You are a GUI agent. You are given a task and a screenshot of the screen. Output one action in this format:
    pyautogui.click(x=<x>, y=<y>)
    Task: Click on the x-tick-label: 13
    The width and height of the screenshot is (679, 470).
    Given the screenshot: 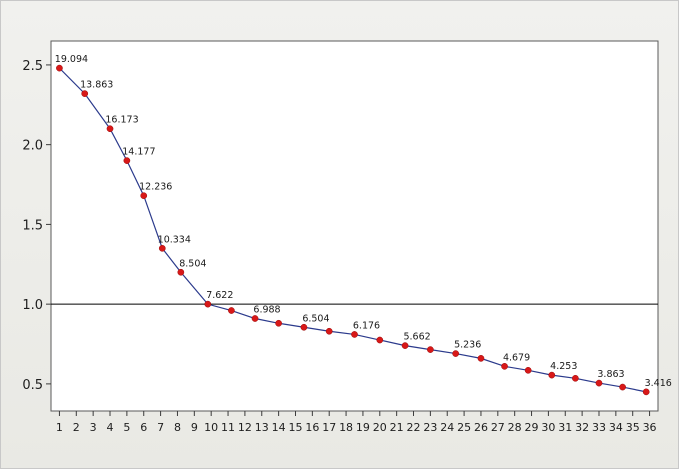 What is the action you would take?
    pyautogui.click(x=262, y=427)
    